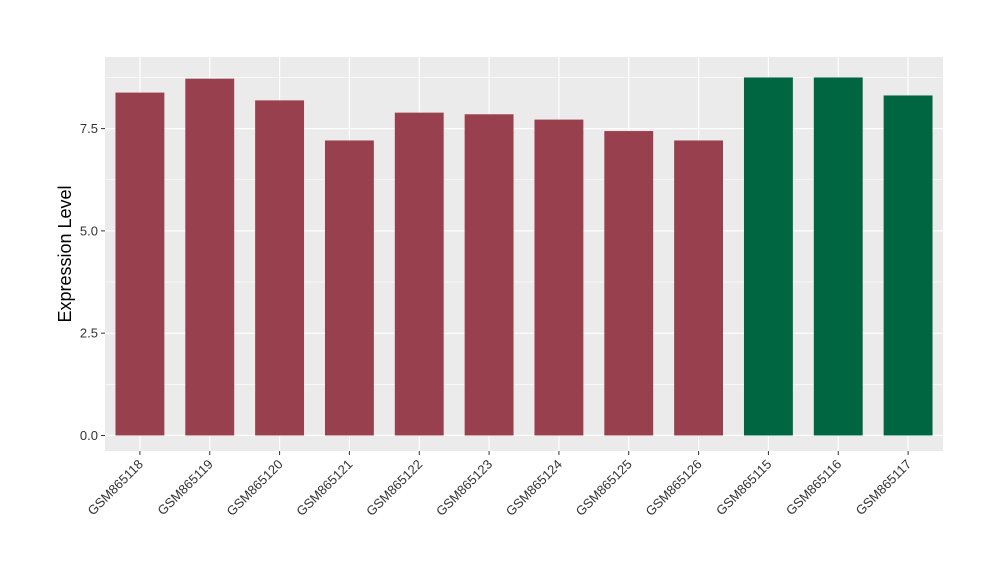 The height and width of the screenshot is (580, 1000). Describe the element at coordinates (534, 488) in the screenshot. I see `x-tick-label: GSM865124` at that location.